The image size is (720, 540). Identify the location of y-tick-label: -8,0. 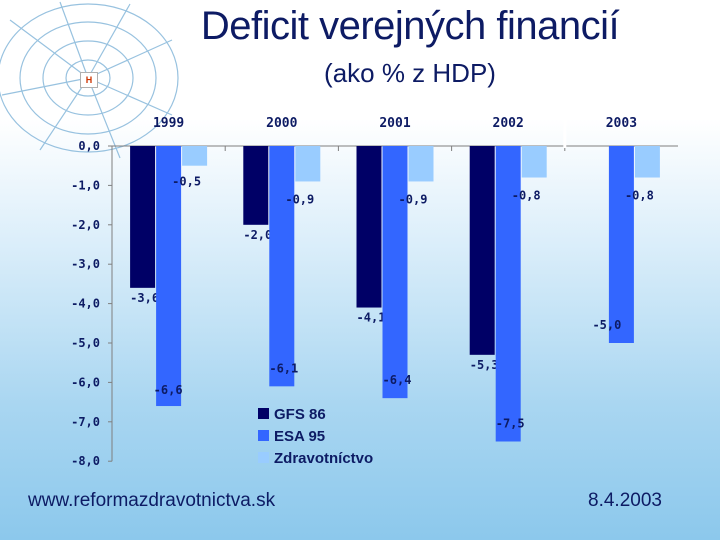
(85, 461).